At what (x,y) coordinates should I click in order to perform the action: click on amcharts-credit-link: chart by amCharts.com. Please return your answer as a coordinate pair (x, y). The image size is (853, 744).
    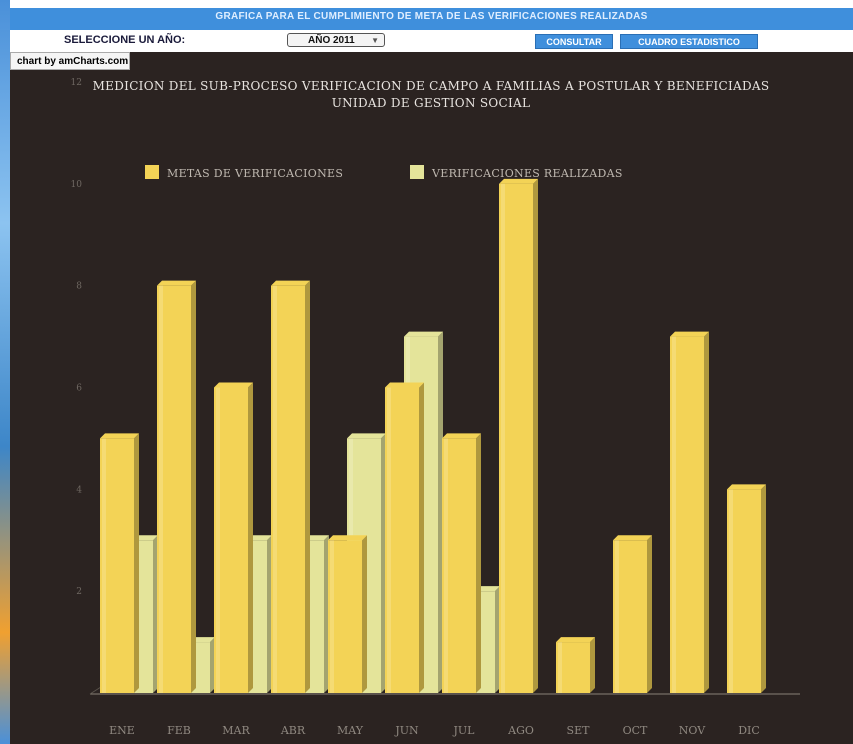
    Looking at the image, I should click on (70, 61).